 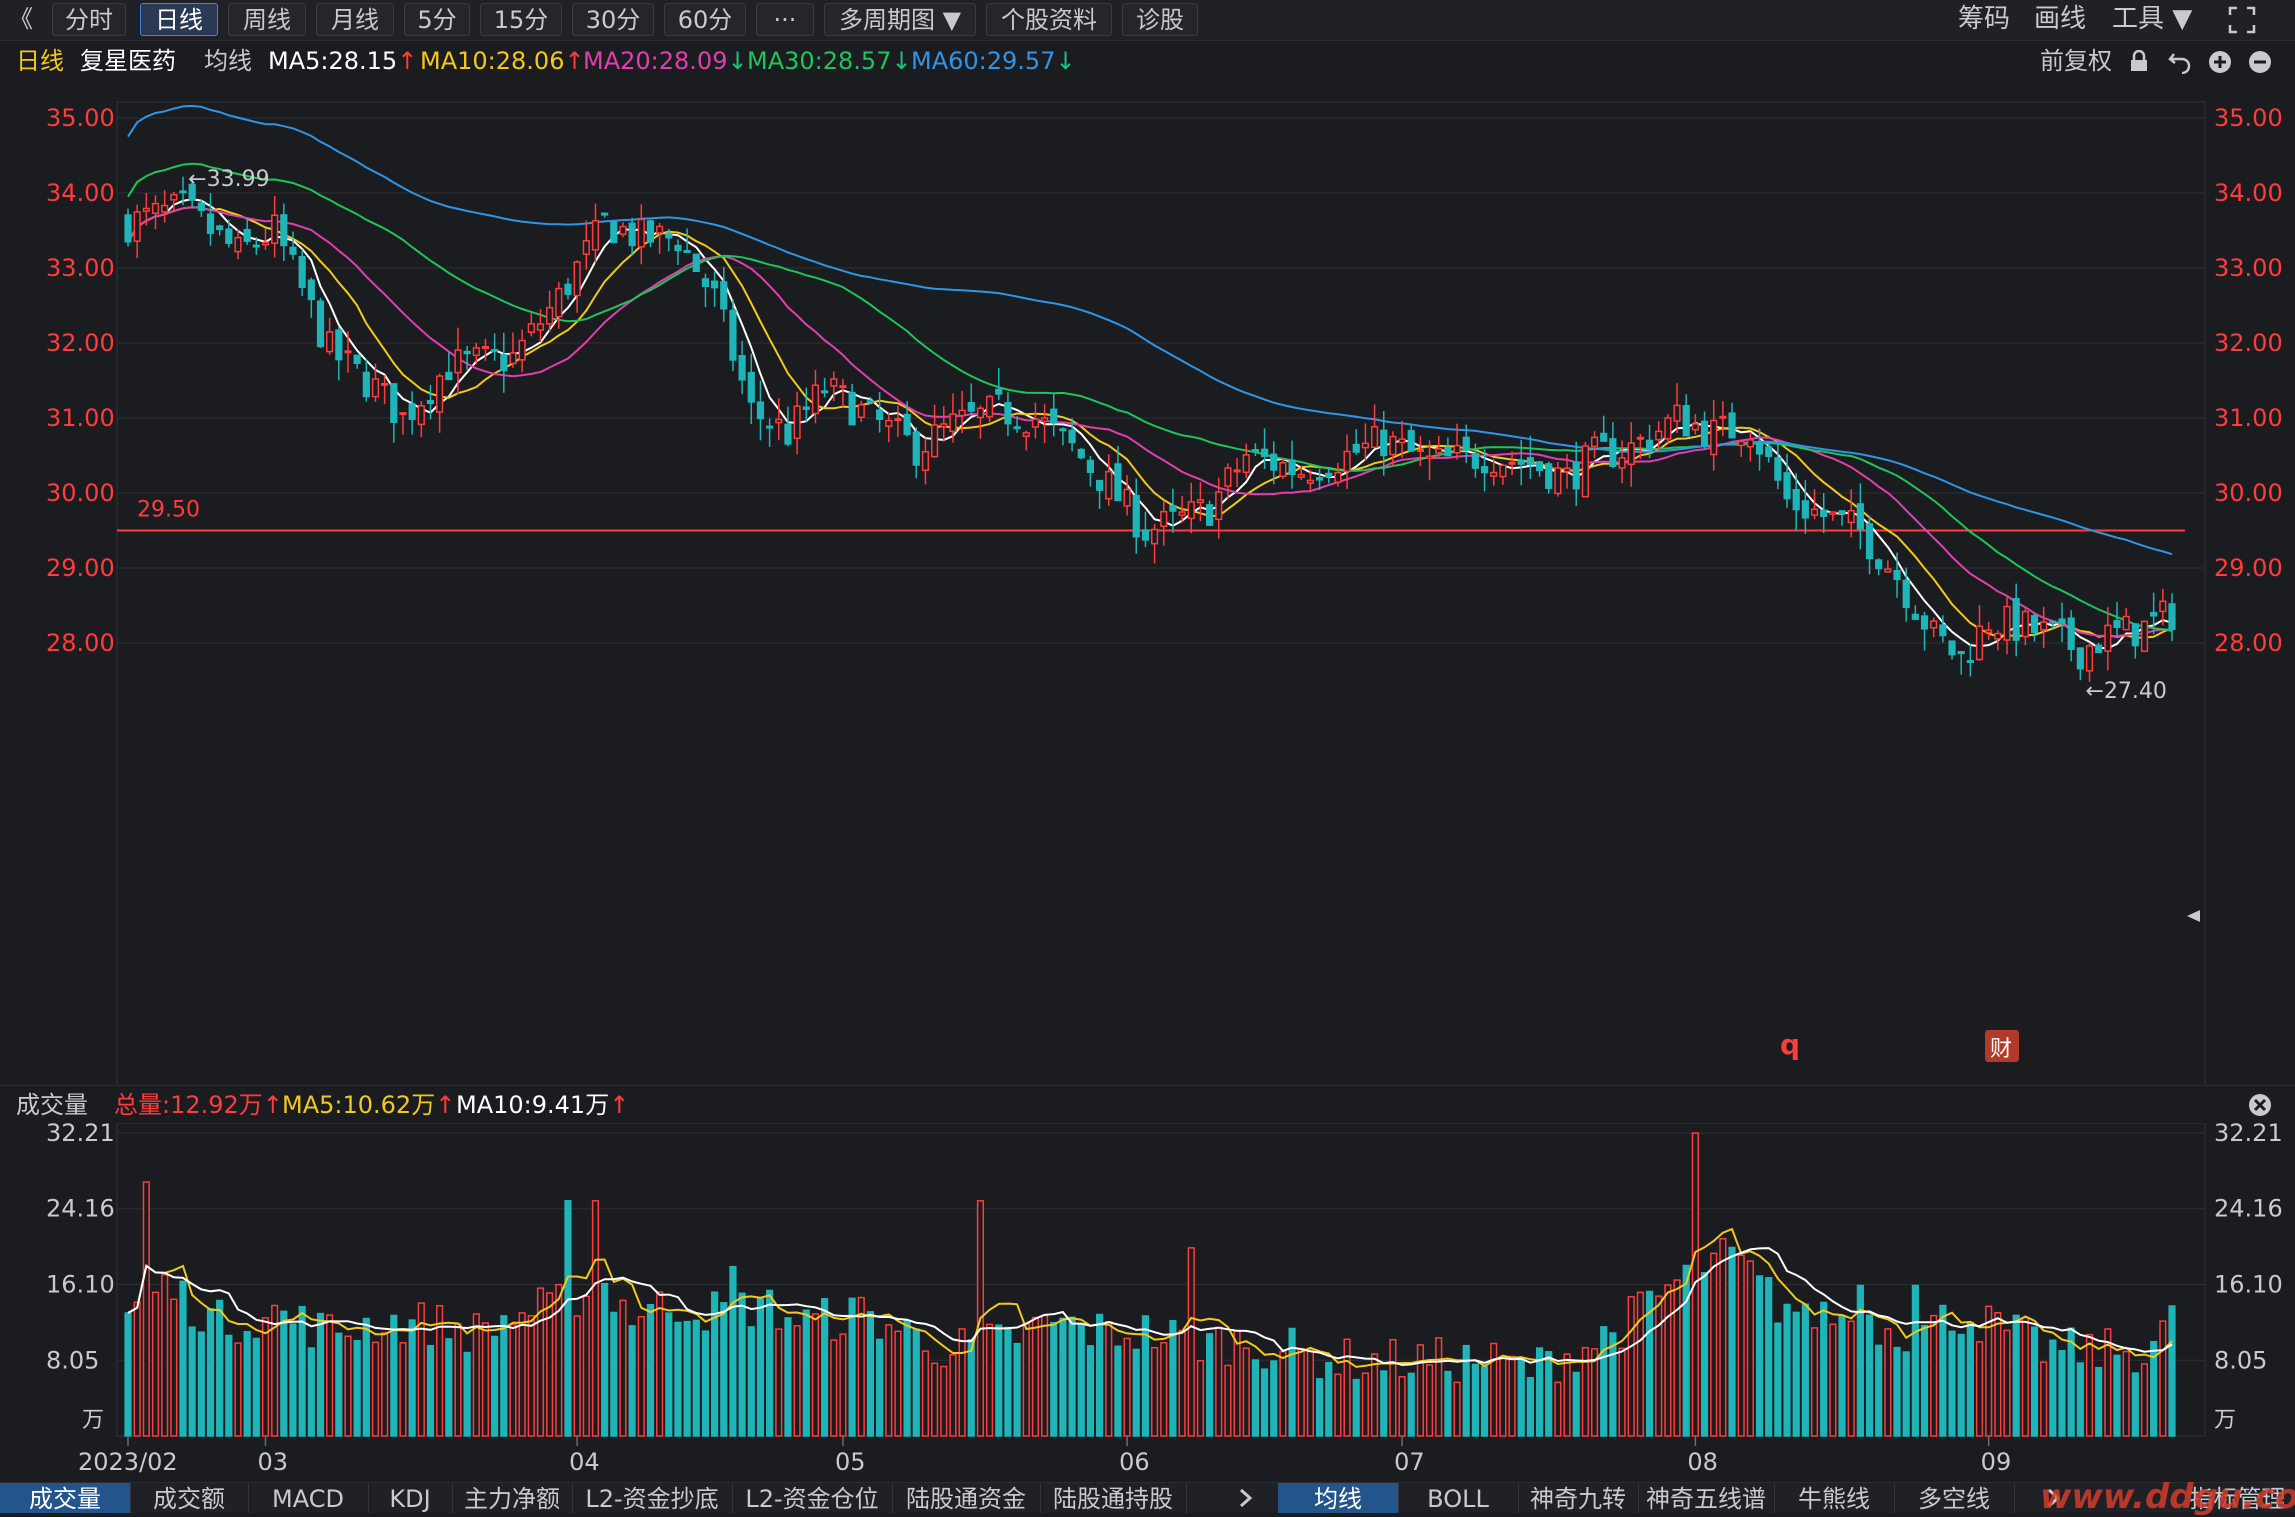 What do you see at coordinates (2139, 61) in the screenshot?
I see `lock-icon` at bounding box center [2139, 61].